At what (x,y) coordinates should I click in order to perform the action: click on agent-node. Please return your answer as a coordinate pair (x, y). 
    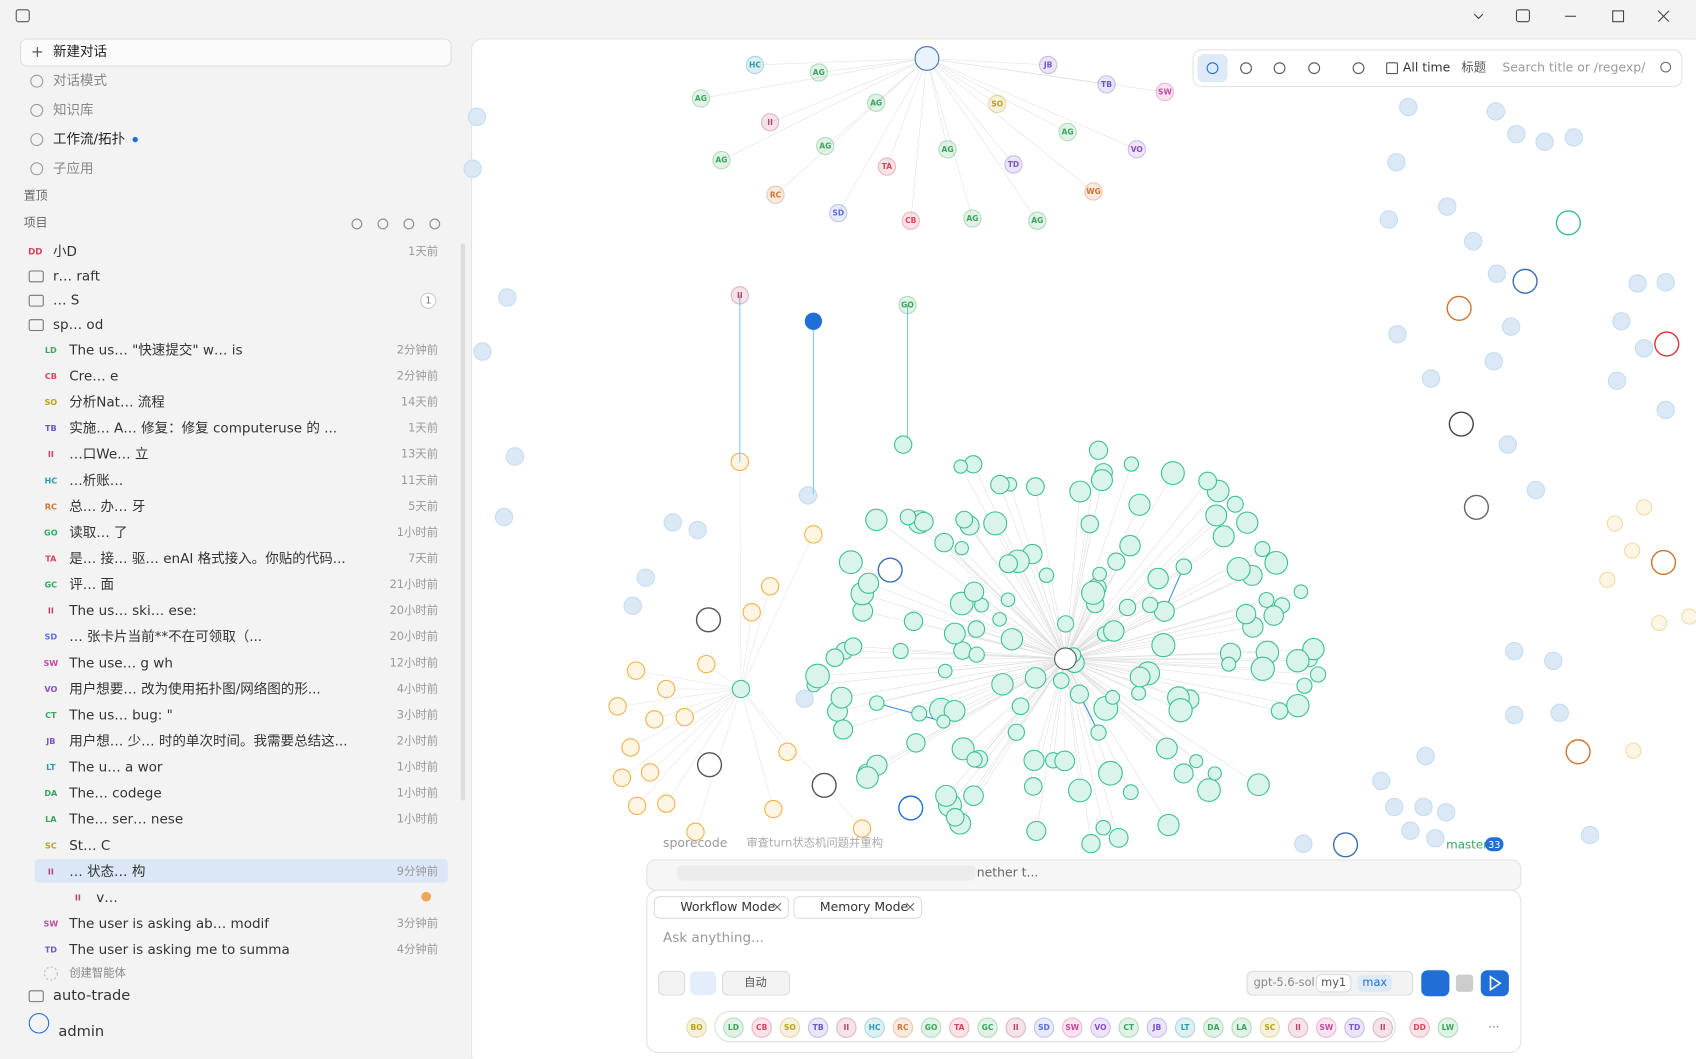
    Looking at the image, I should click on (927, 58).